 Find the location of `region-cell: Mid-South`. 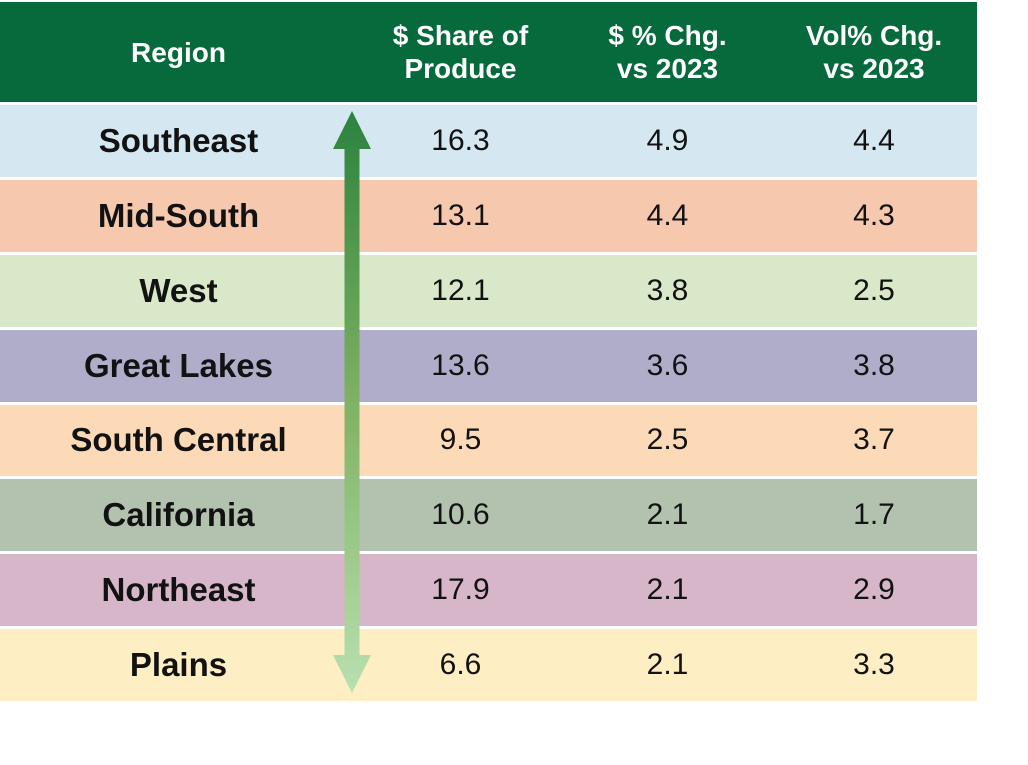

region-cell: Mid-South is located at coordinates (178, 215).